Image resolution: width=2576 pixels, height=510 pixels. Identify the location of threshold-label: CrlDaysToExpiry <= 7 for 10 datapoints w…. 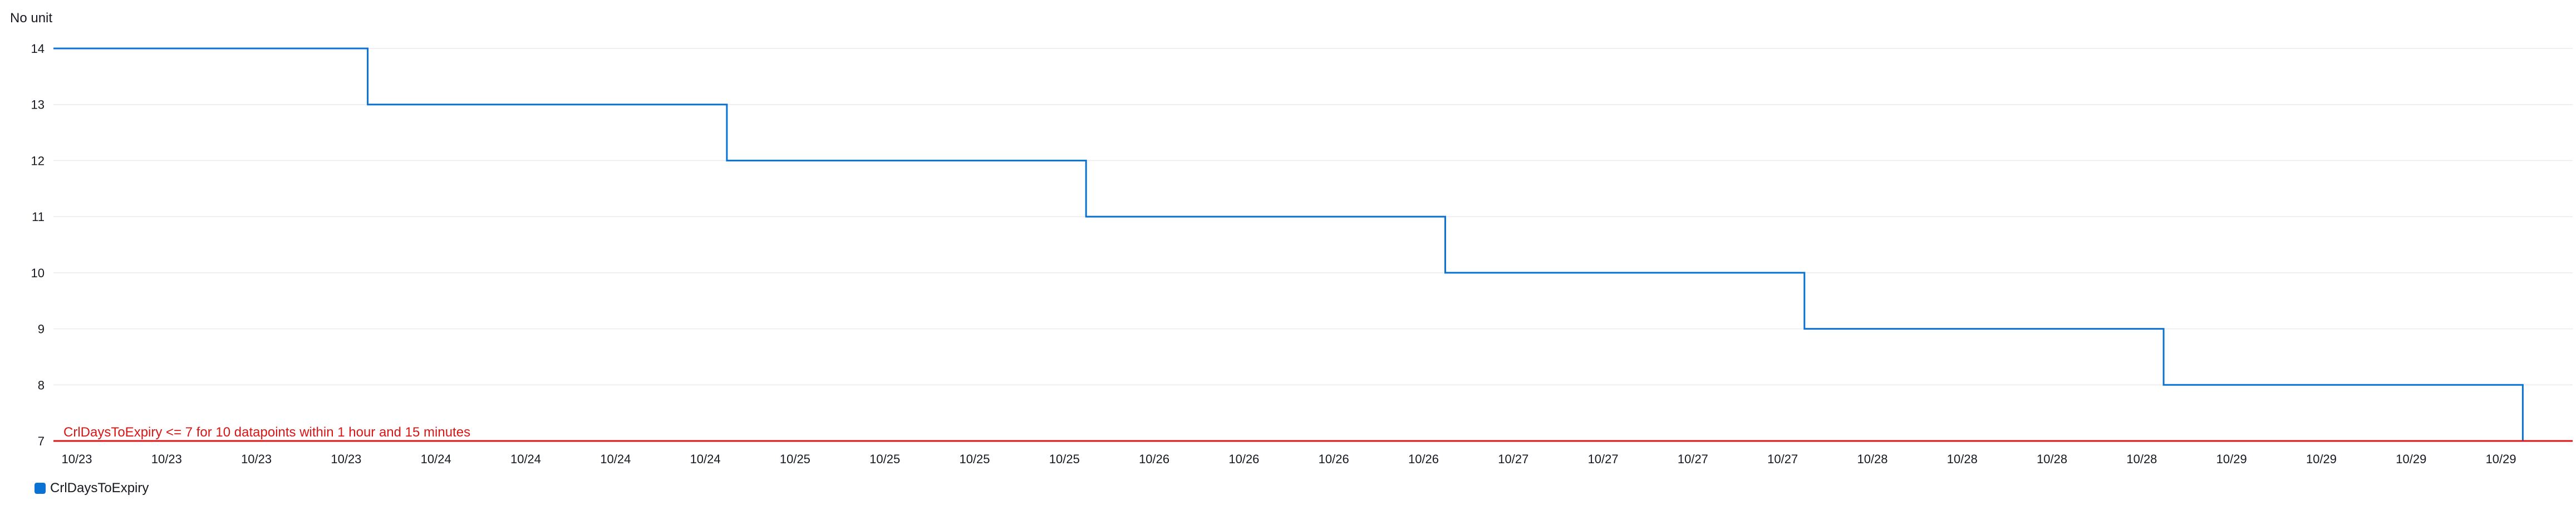
(266, 433).